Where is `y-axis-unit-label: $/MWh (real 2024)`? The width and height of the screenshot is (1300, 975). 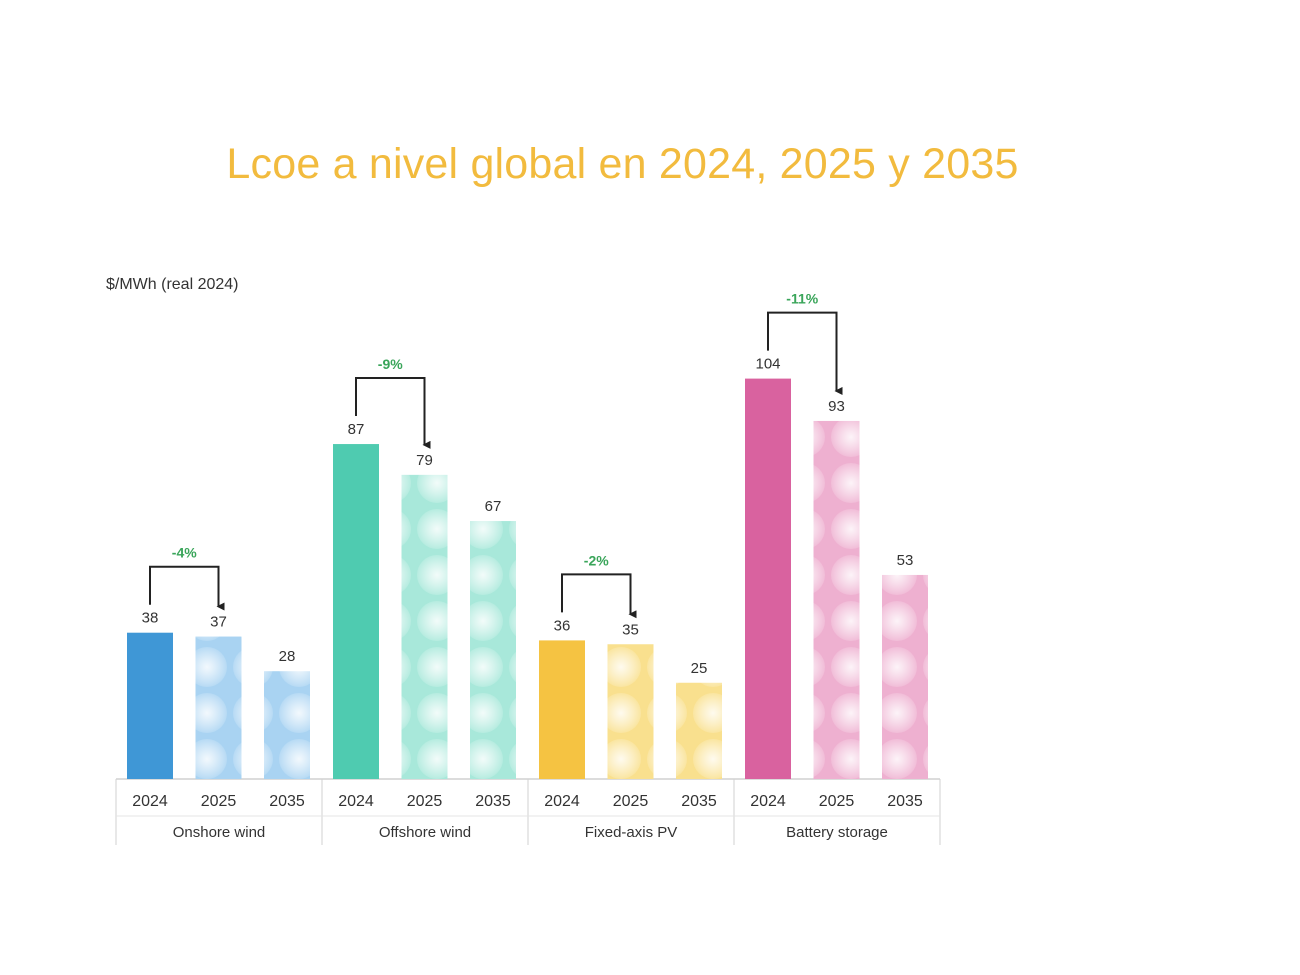
y-axis-unit-label: $/MWh (real 2024) is located at coordinates (172, 284).